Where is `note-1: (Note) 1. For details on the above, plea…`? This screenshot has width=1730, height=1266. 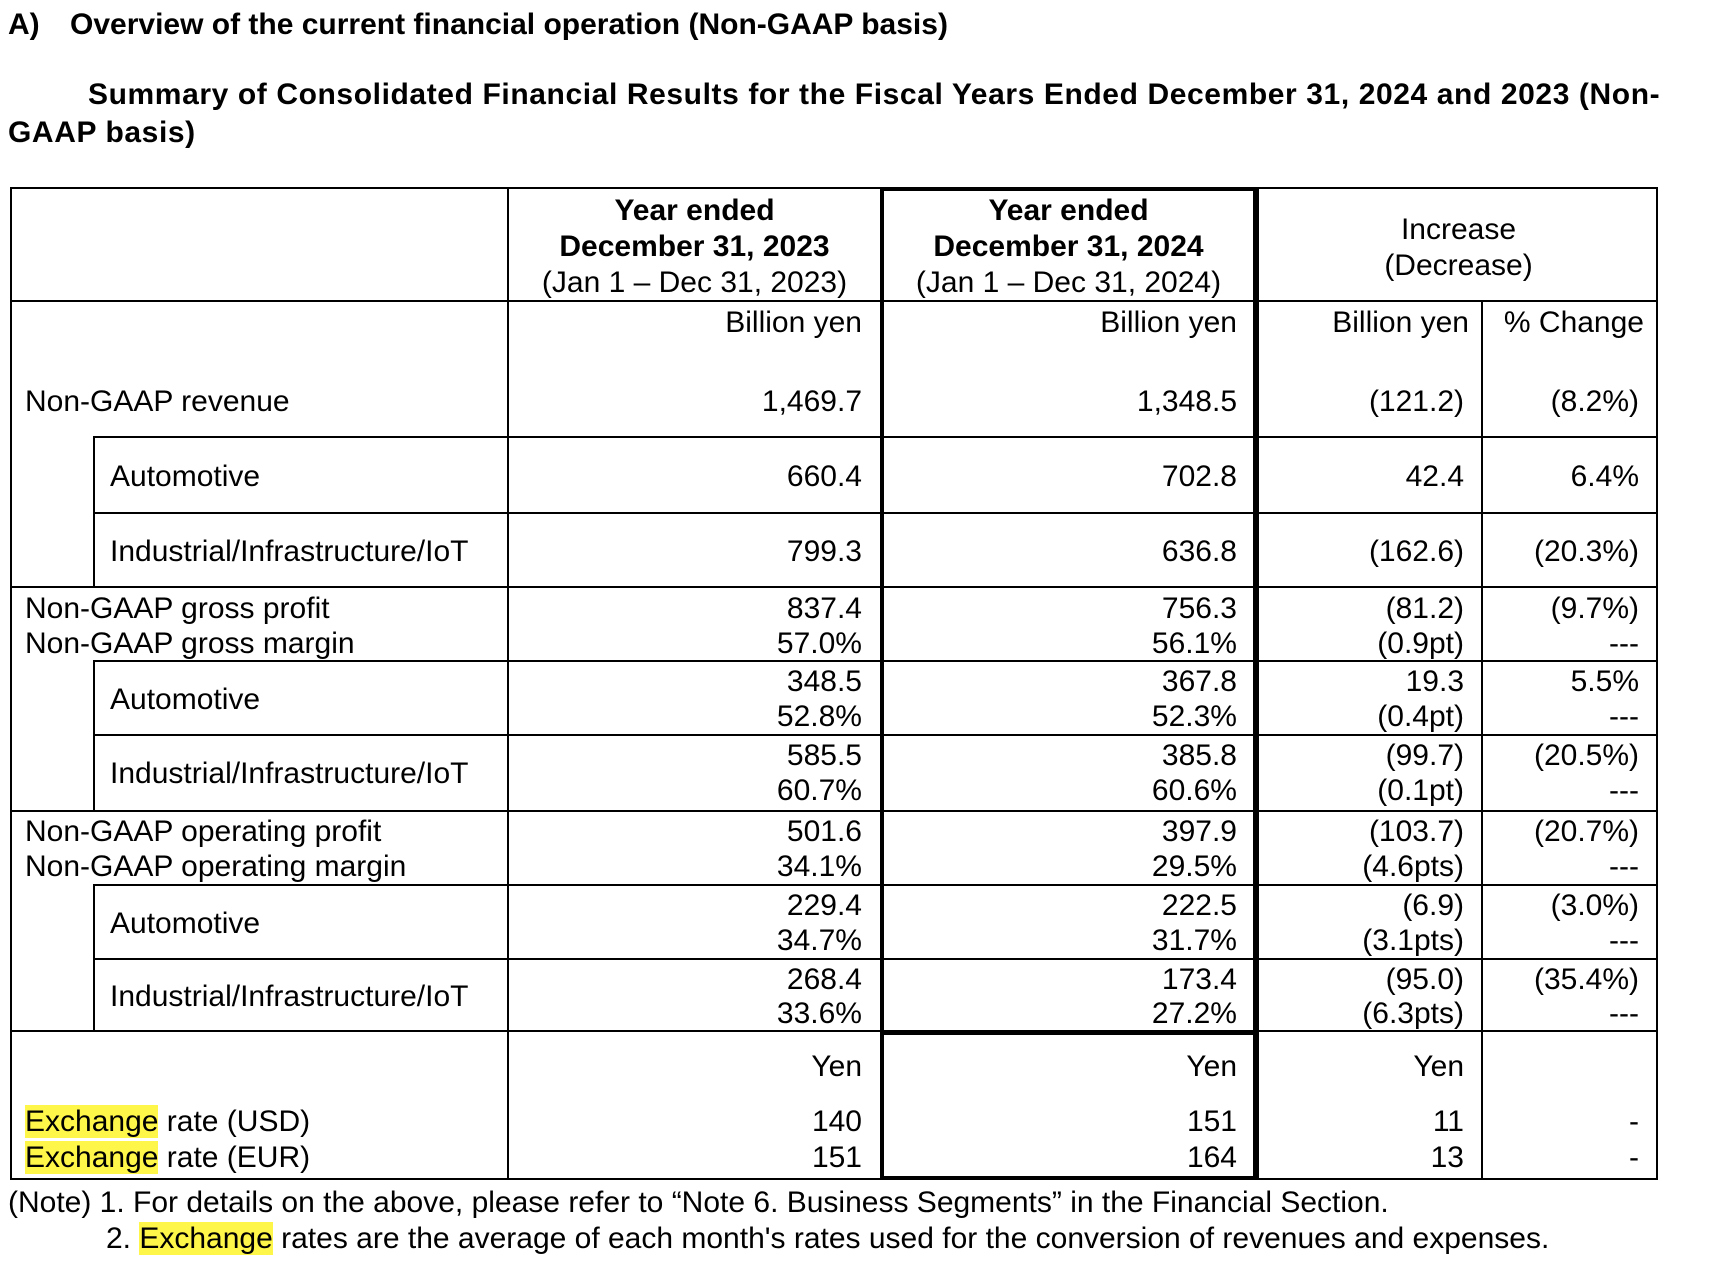 note-1: (Note) 1. For details on the above, plea… is located at coordinates (698, 1202).